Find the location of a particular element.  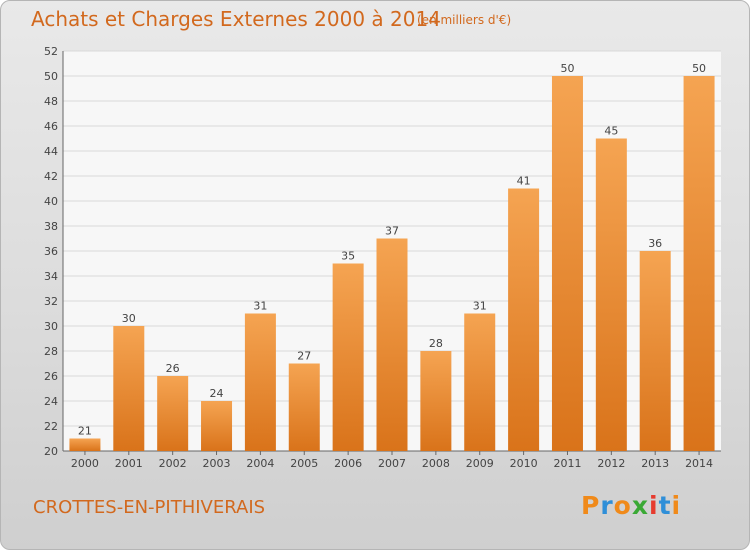

y-tick-label: 50 is located at coordinates (51, 76).